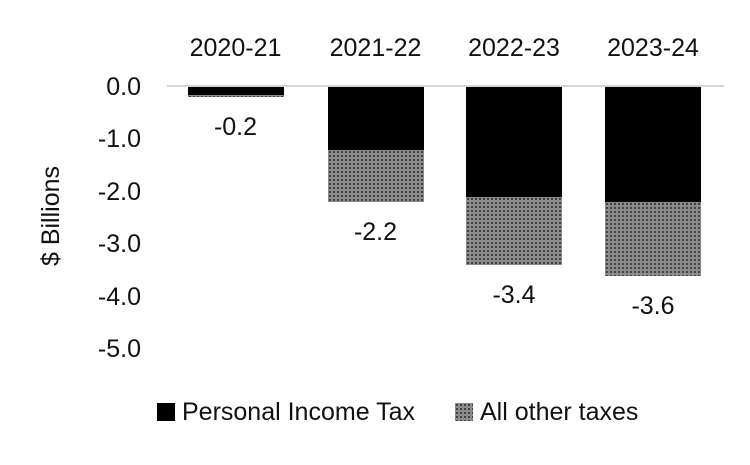 This screenshot has width=750, height=465. What do you see at coordinates (123, 87) in the screenshot?
I see `y-tick-label: 0.0` at bounding box center [123, 87].